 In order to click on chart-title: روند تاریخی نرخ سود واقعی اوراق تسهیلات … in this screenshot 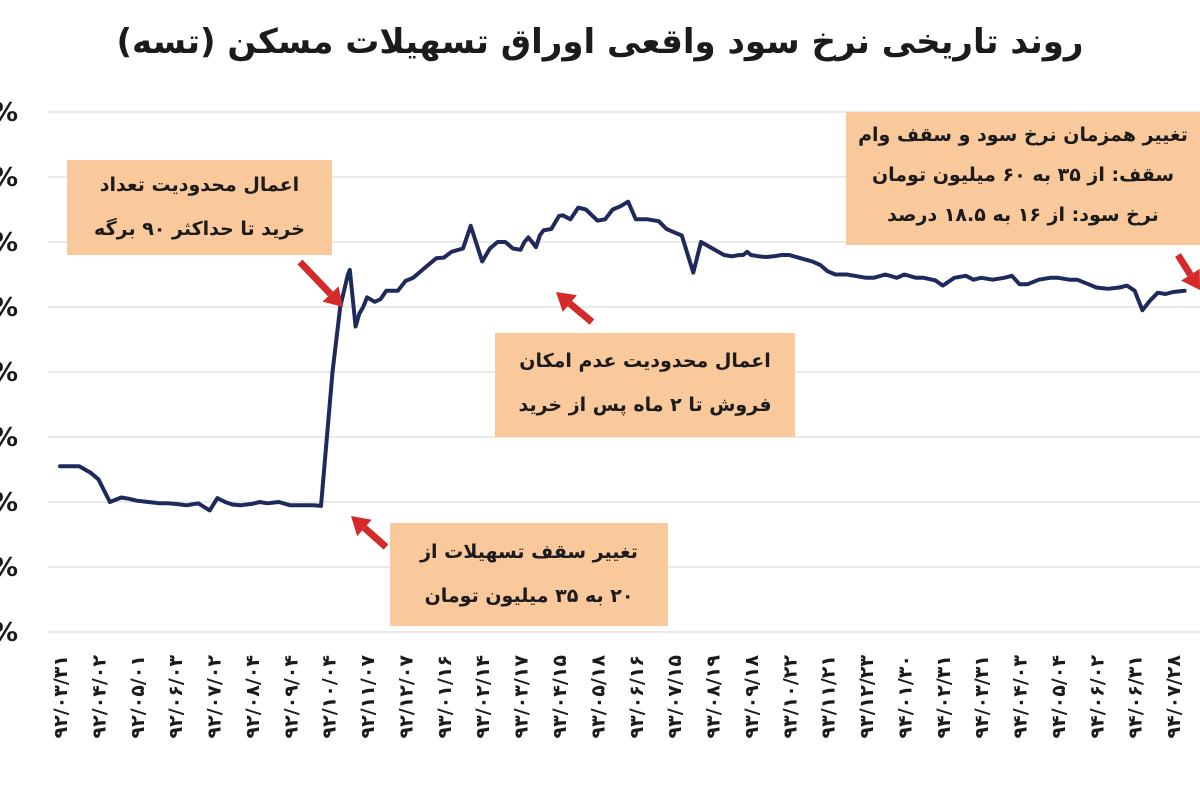, I will do `click(600, 42)`.